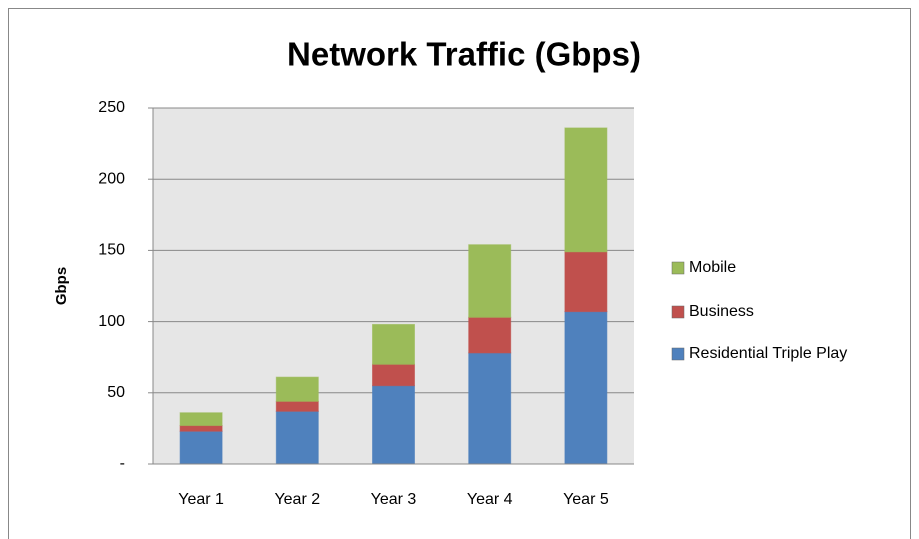  Describe the element at coordinates (464, 54) in the screenshot. I see `chart-title: Network Traffic (Gbps)` at that location.